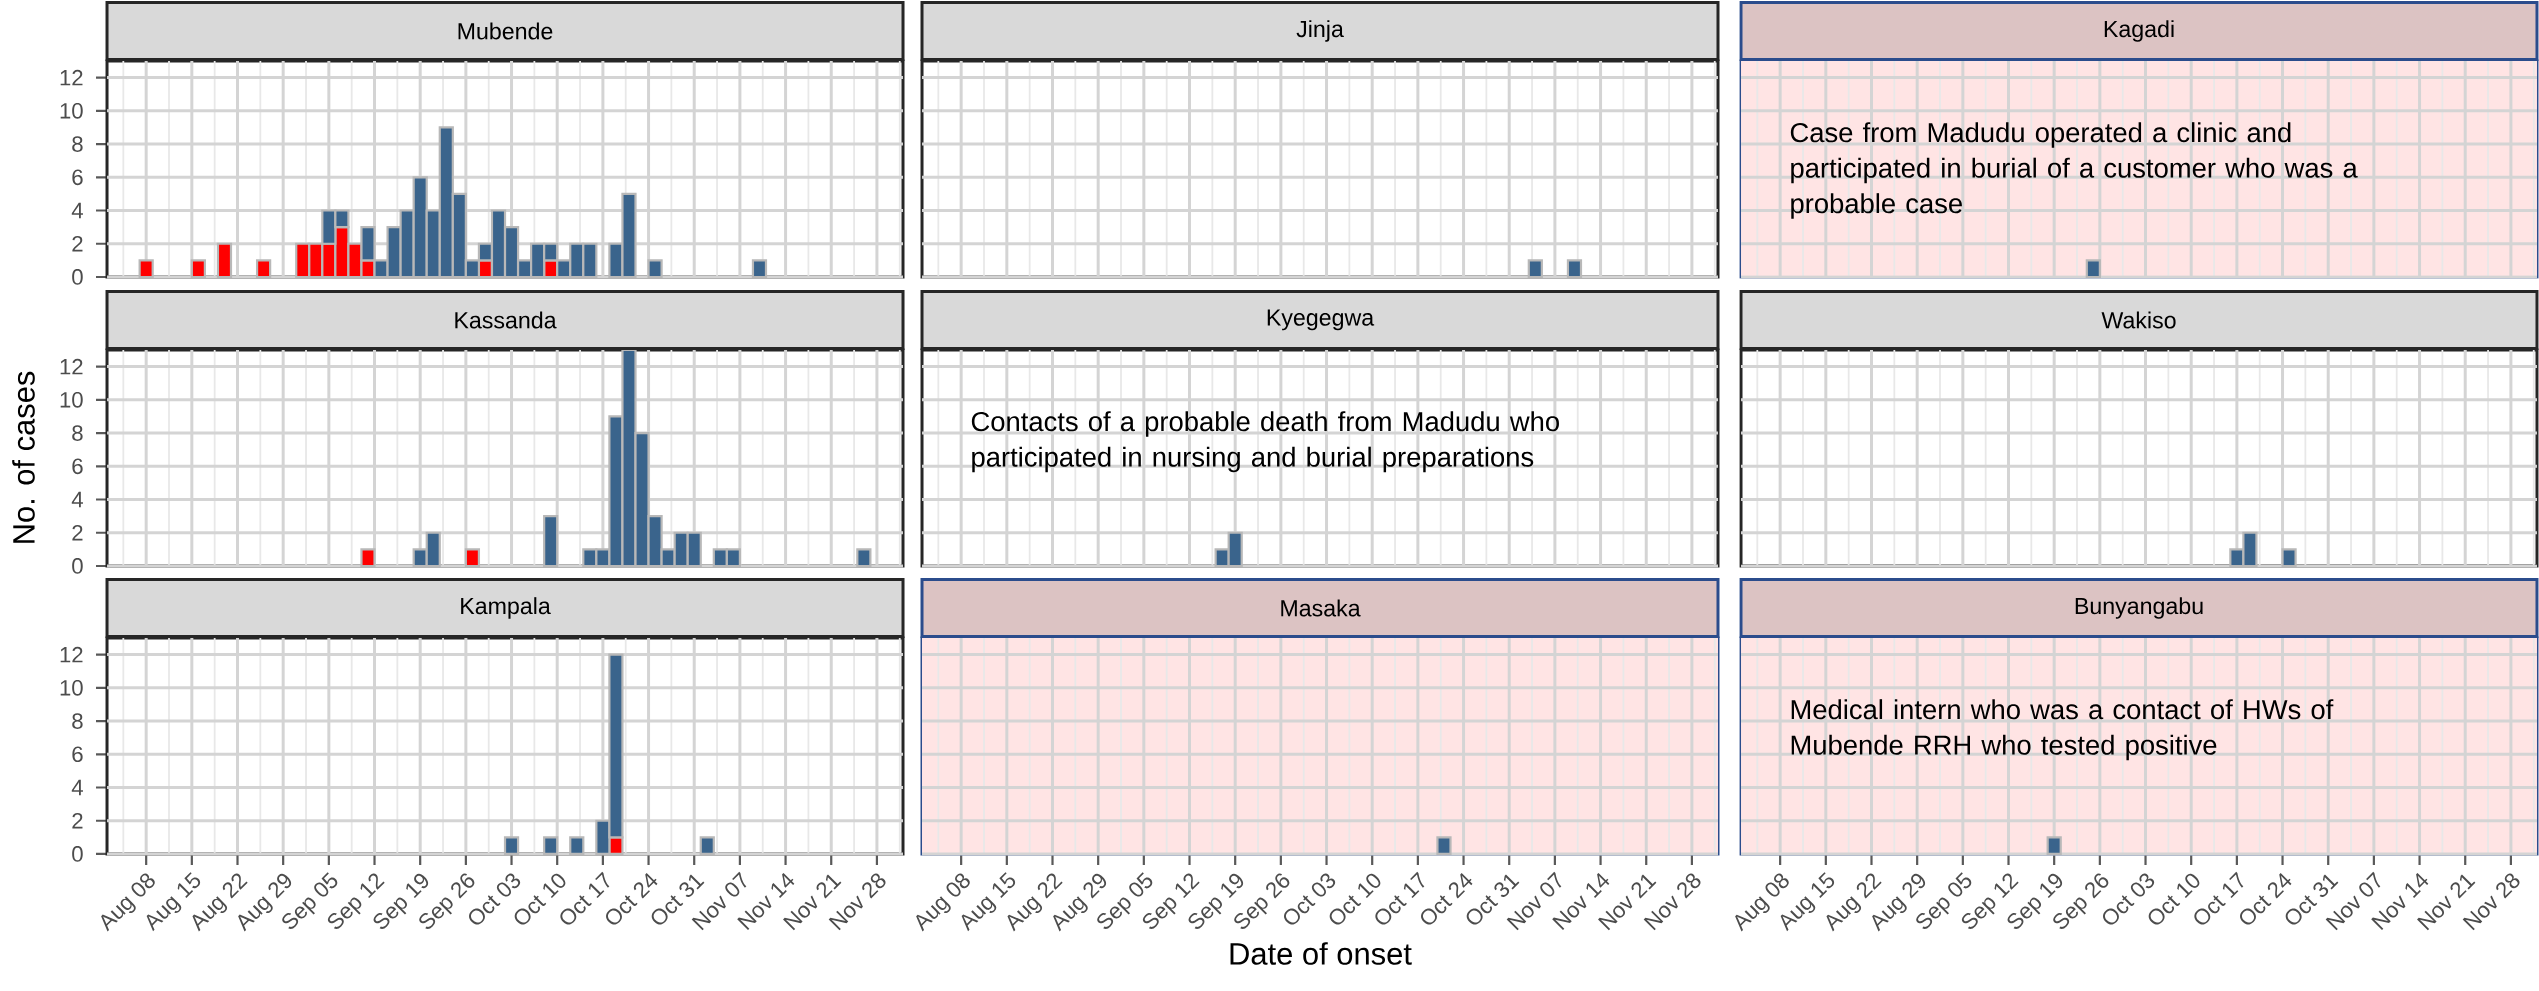 This screenshot has height=991, width=2539. Describe the element at coordinates (1321, 953) in the screenshot. I see `x-axis-title: Date of onset` at that location.